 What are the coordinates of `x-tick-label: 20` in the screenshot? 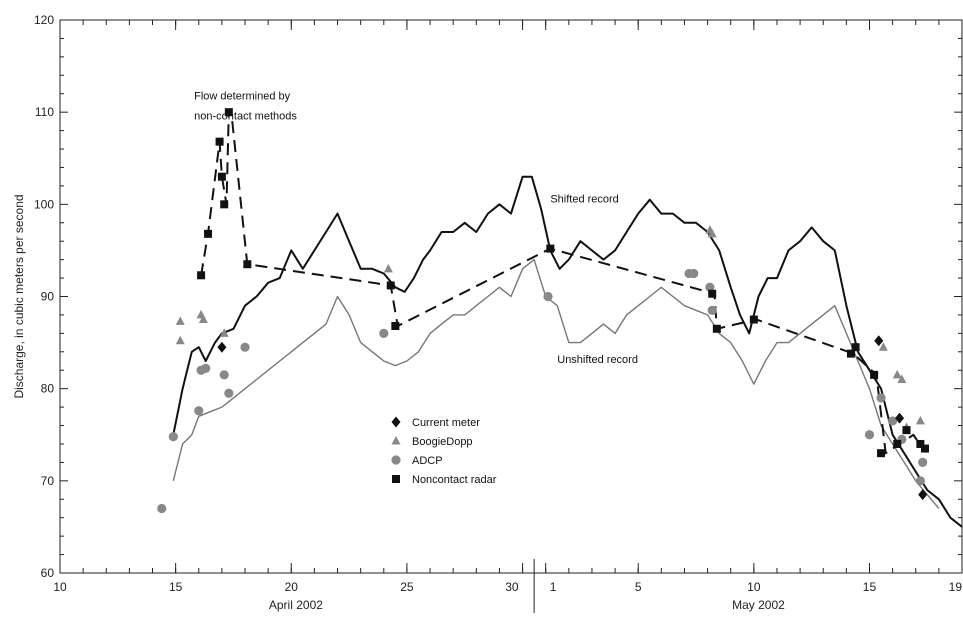 It's located at (292, 587).